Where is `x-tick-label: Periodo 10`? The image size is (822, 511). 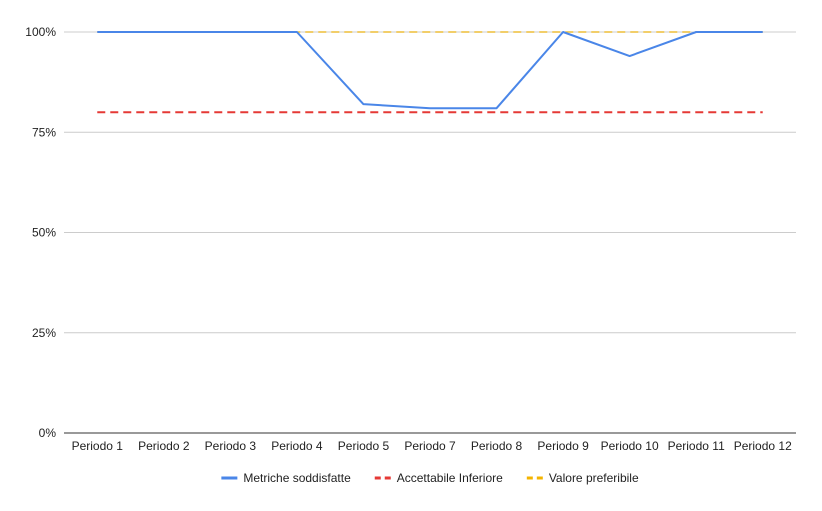
x-tick-label: Periodo 10 is located at coordinates (630, 446).